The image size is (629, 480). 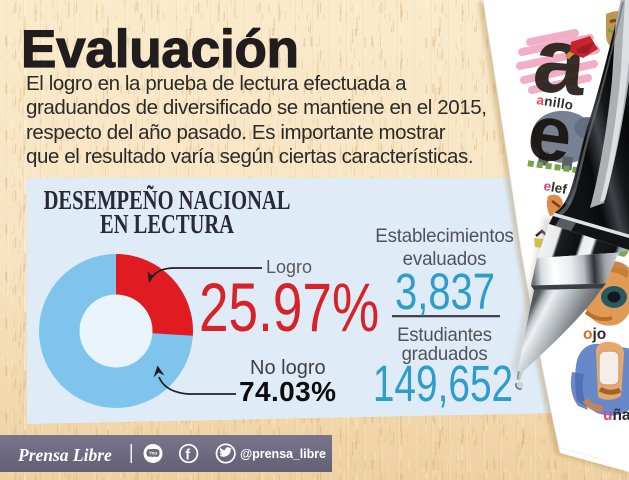 What do you see at coordinates (616, 415) in the screenshot?
I see `svg-text: uña` at bounding box center [616, 415].